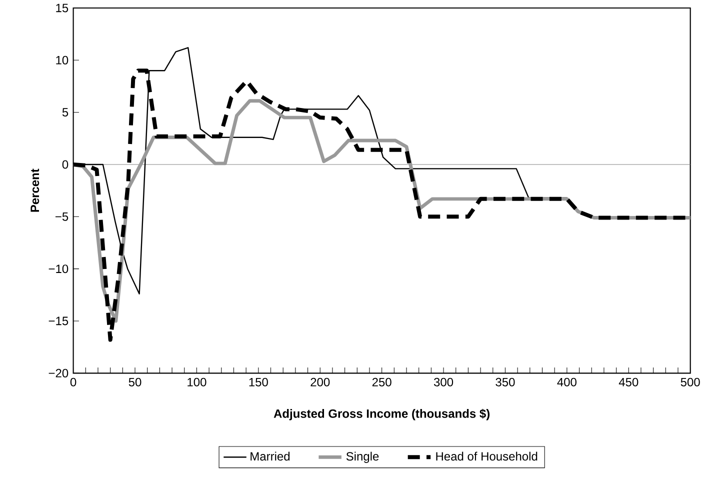 The image size is (709, 490). I want to click on y-tick-label: 0, so click(65, 164).